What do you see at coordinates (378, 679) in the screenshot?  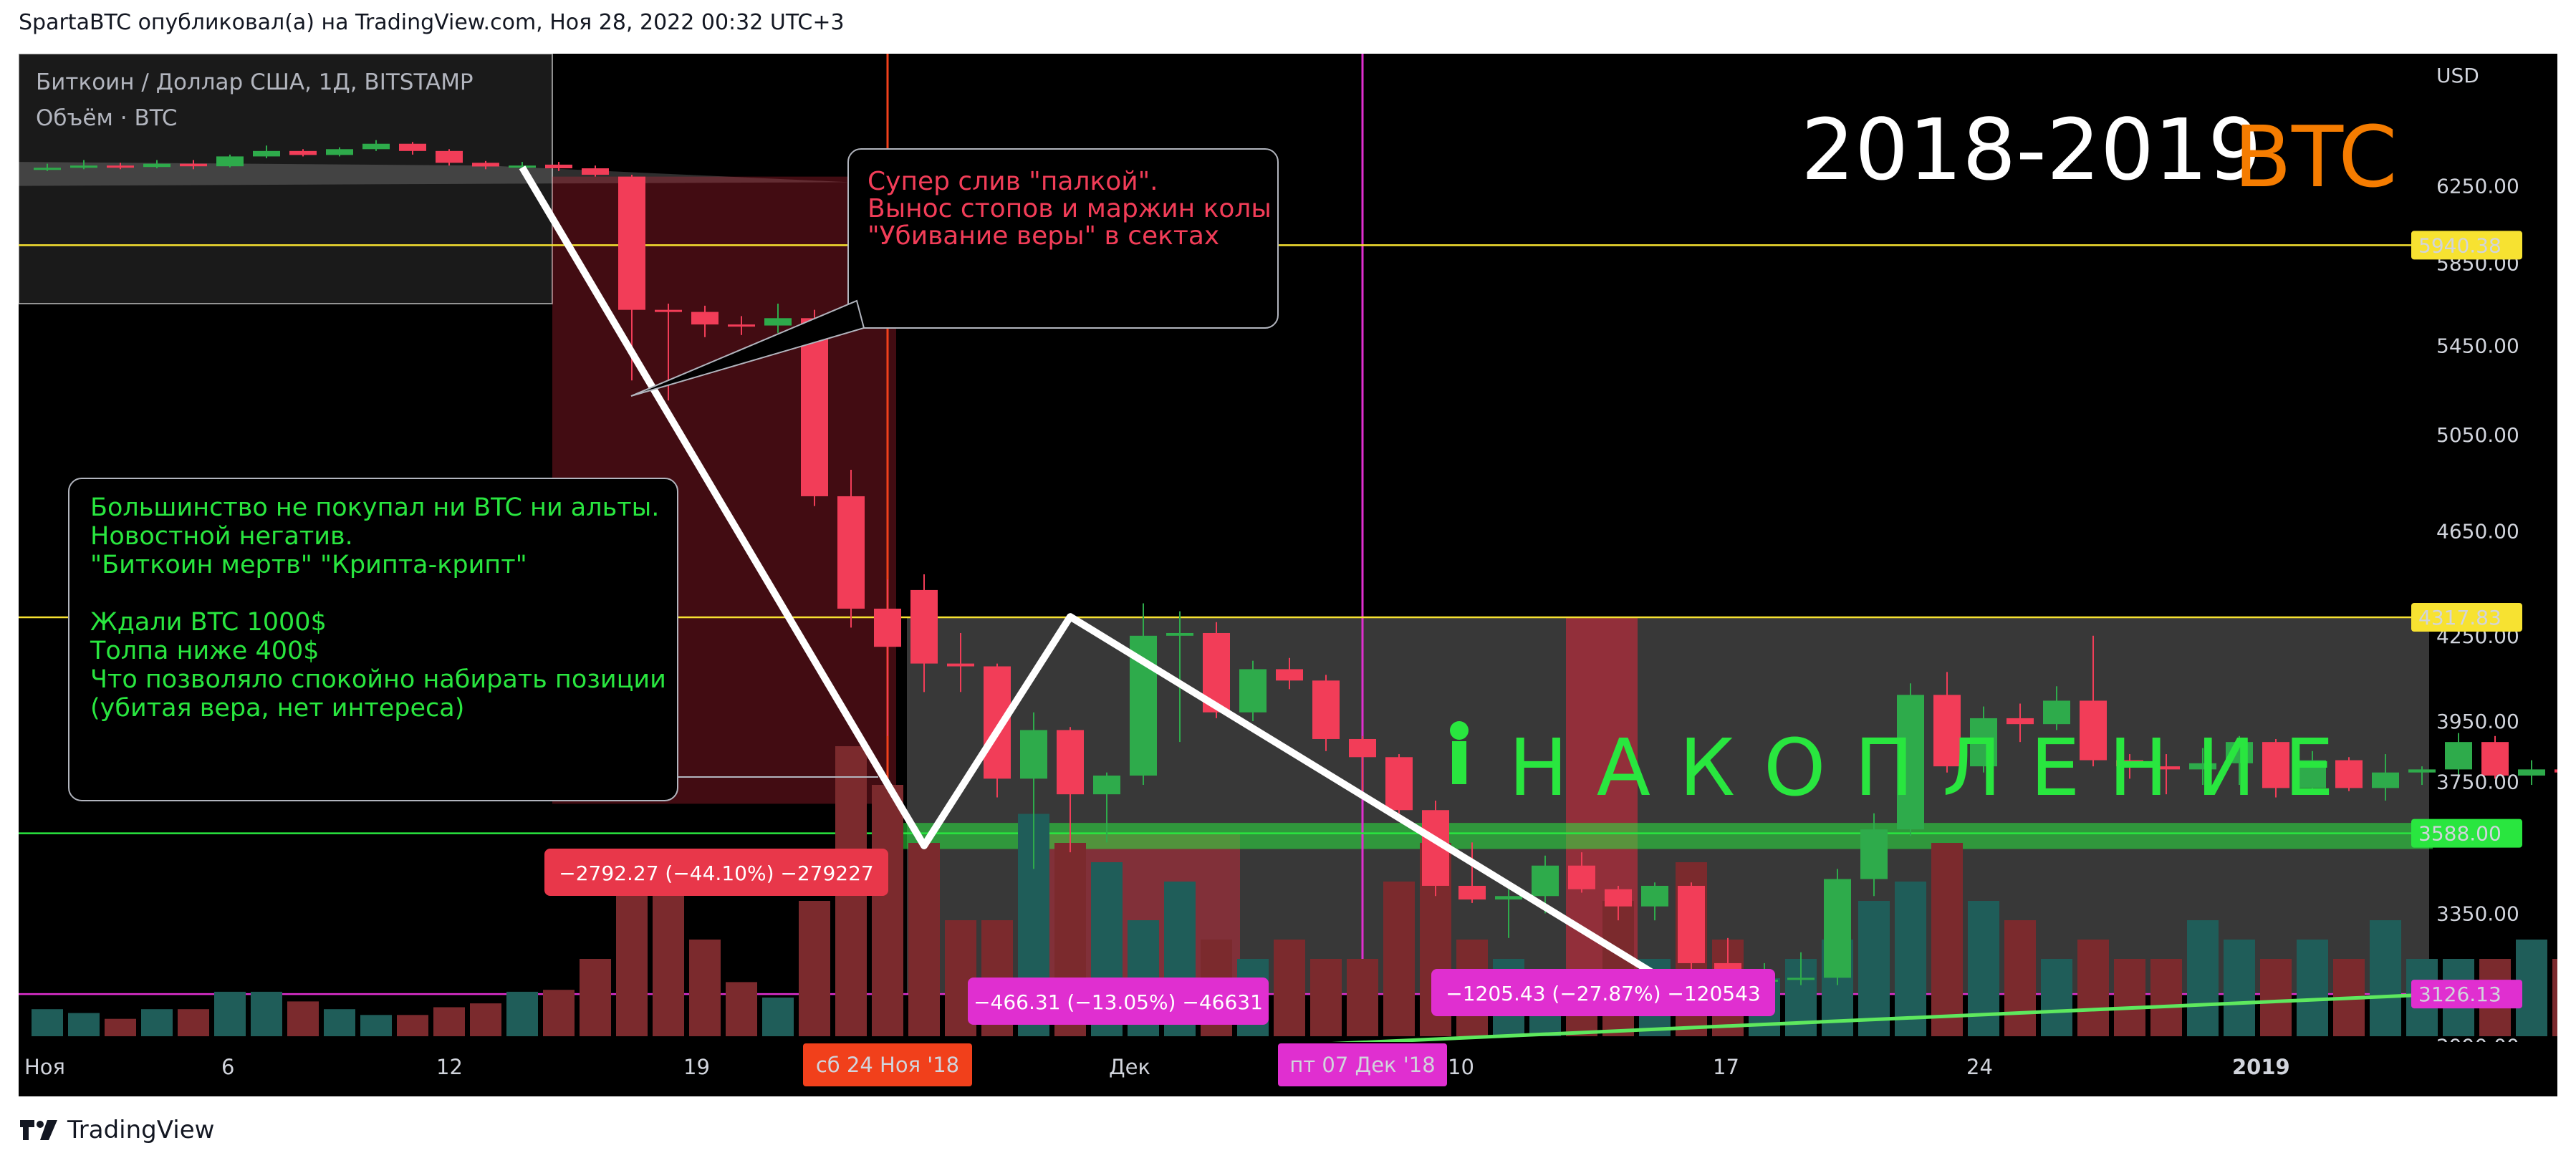 I see `sentiment-note-line: Что позволяло спокойно набирать позиции` at bounding box center [378, 679].